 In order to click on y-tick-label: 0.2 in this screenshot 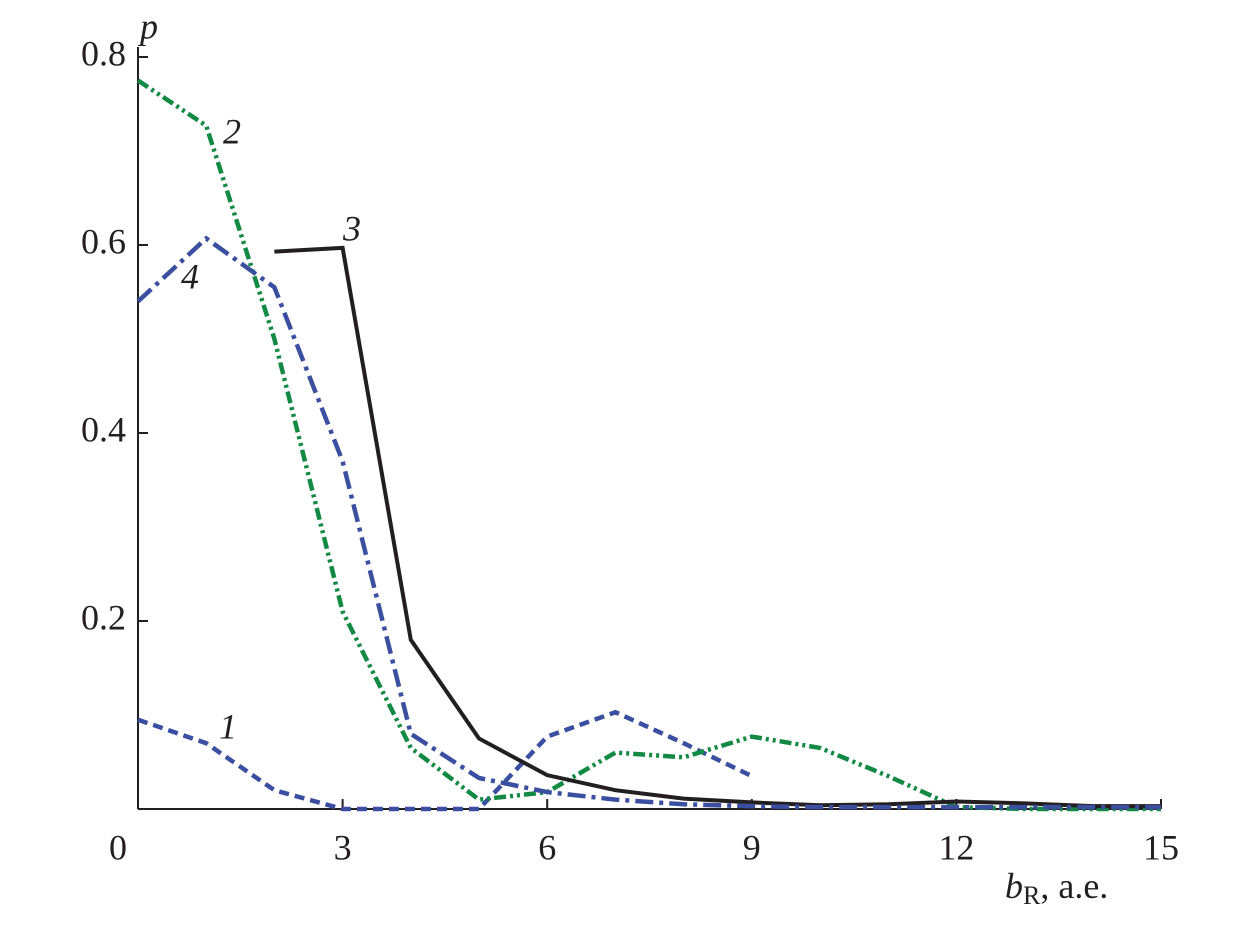, I will do `click(103, 617)`.